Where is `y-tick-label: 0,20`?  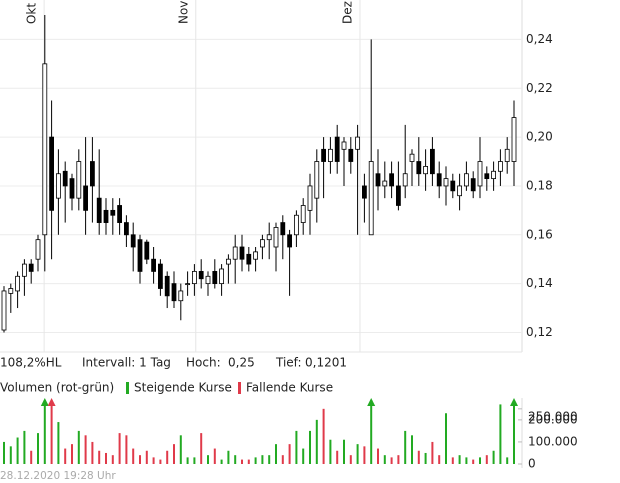 y-tick-label: 0,20 is located at coordinates (539, 137).